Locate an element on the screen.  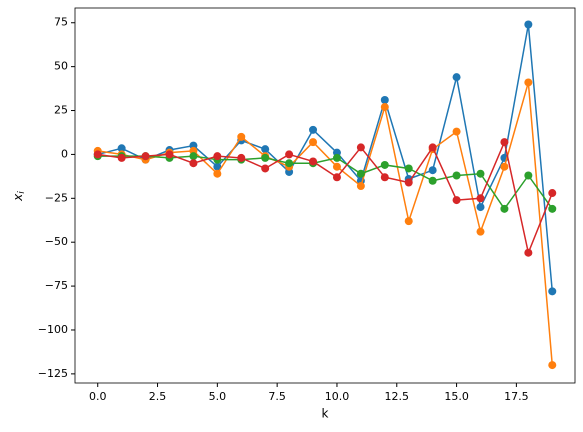
x-tick-label: 12.5 is located at coordinates (397, 396).